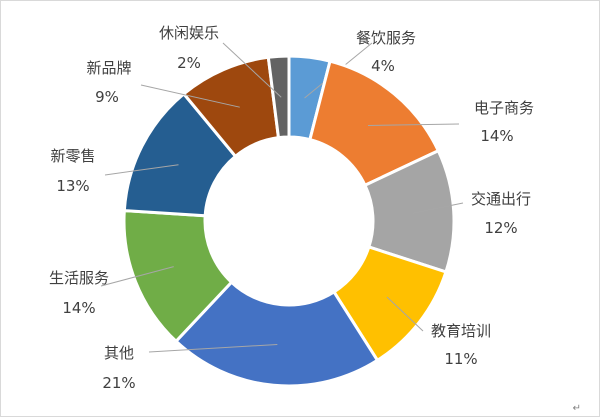  I want to click on slice-label: 餐饮服务, so click(386, 38).